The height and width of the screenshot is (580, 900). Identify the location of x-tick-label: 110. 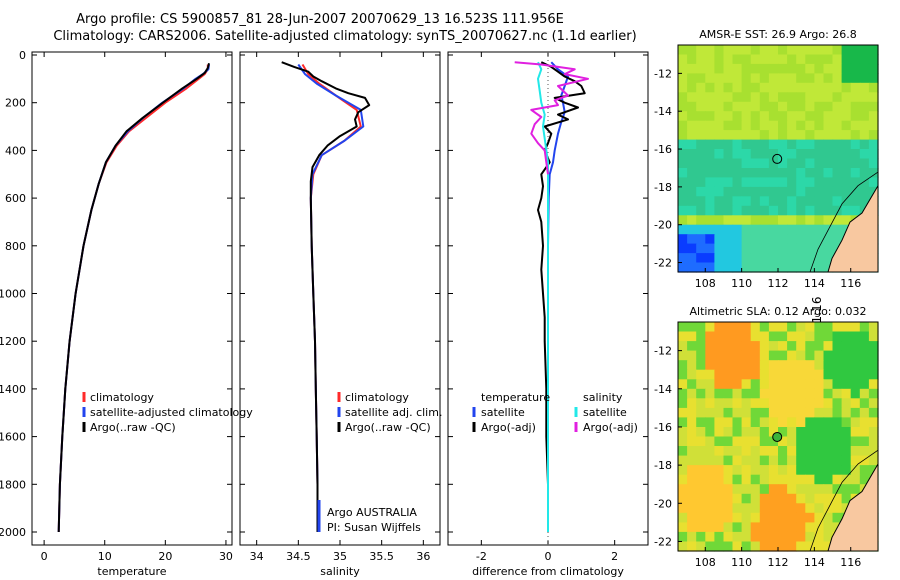
(741, 562).